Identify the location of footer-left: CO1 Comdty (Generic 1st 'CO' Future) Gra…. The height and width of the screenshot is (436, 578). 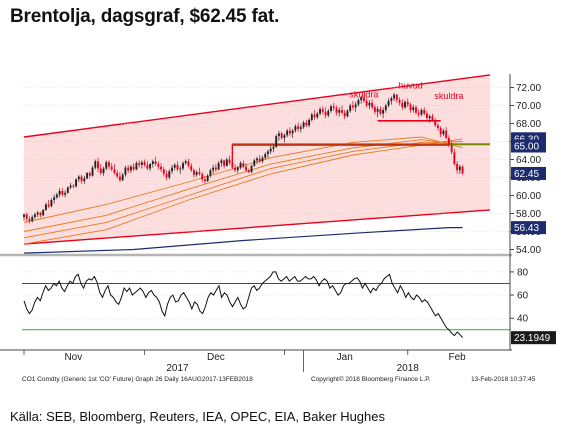
(137, 379).